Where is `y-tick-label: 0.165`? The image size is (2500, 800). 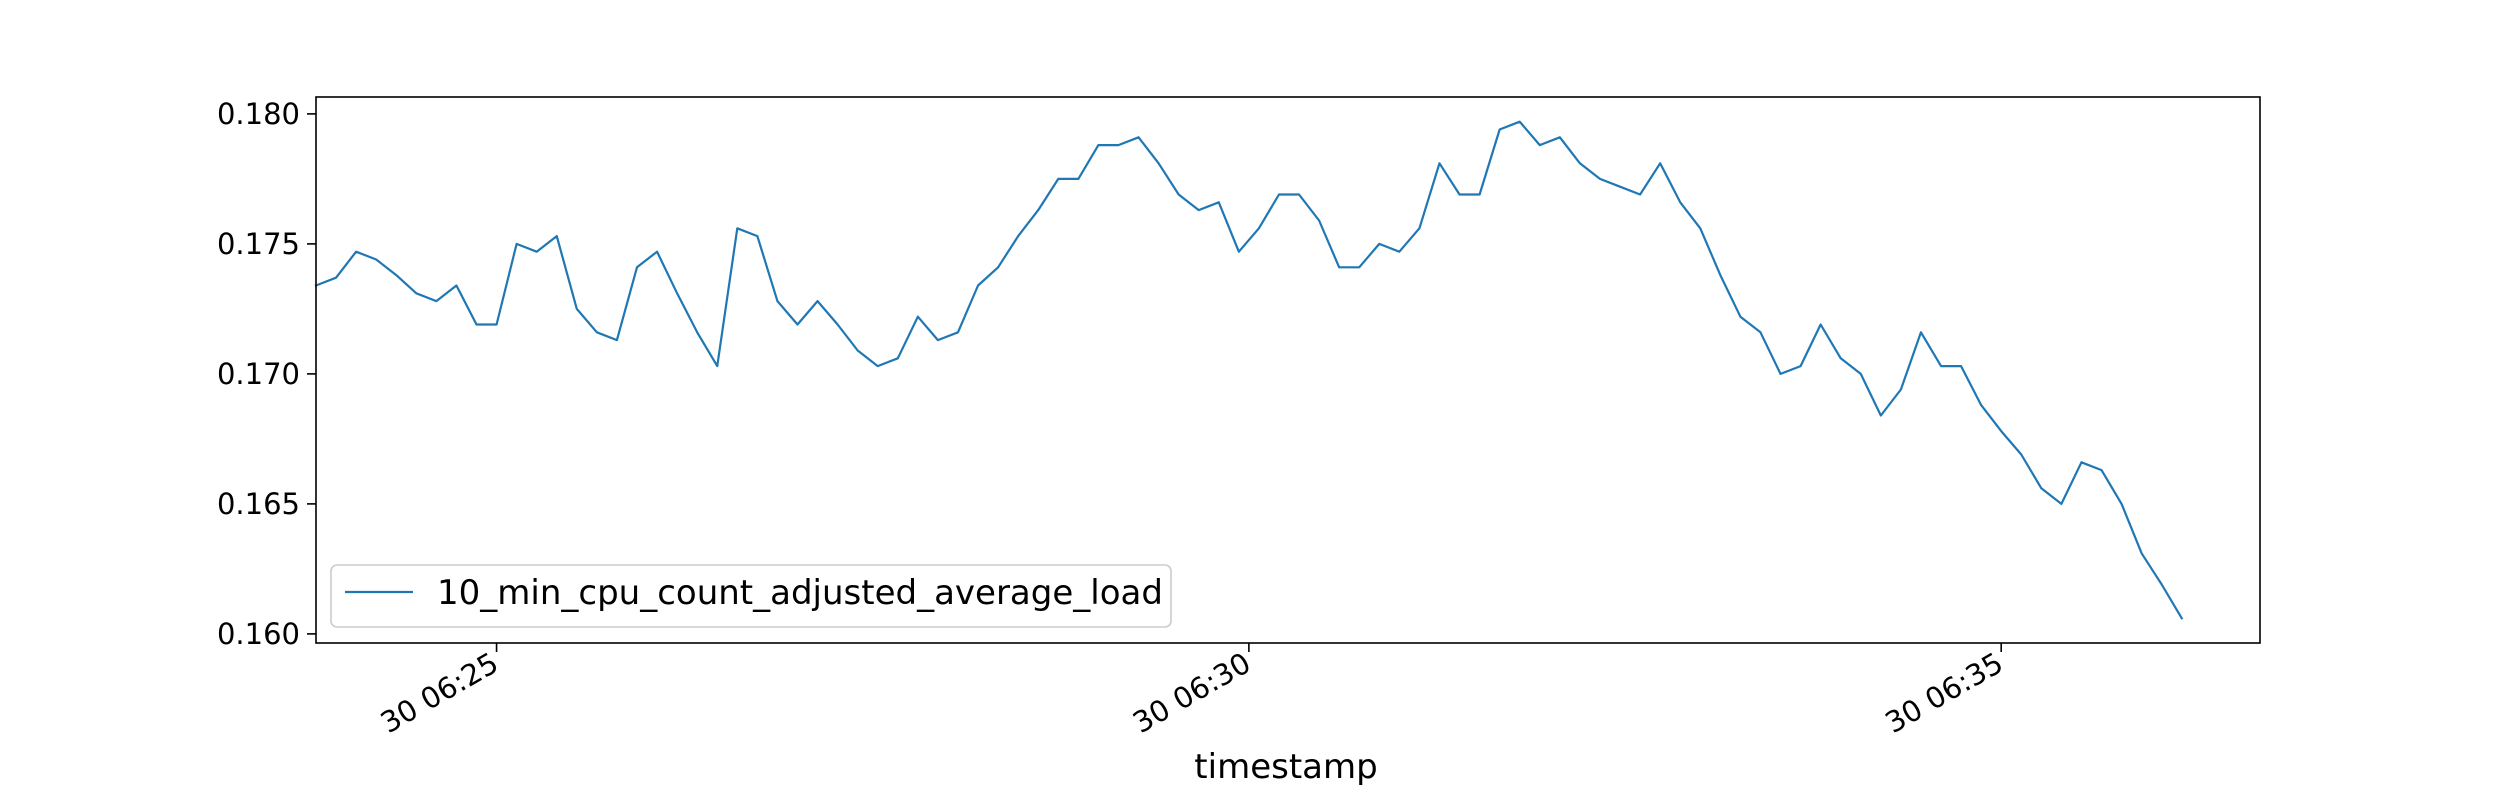 y-tick-label: 0.165 is located at coordinates (258, 504).